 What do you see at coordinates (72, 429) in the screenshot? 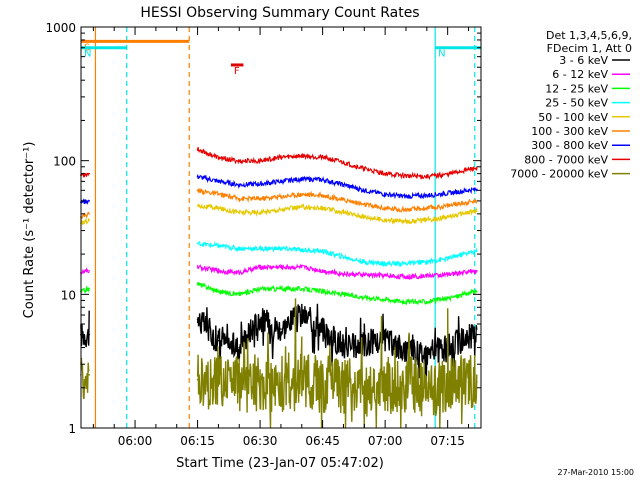
I see `y-tick-label-0: 1` at bounding box center [72, 429].